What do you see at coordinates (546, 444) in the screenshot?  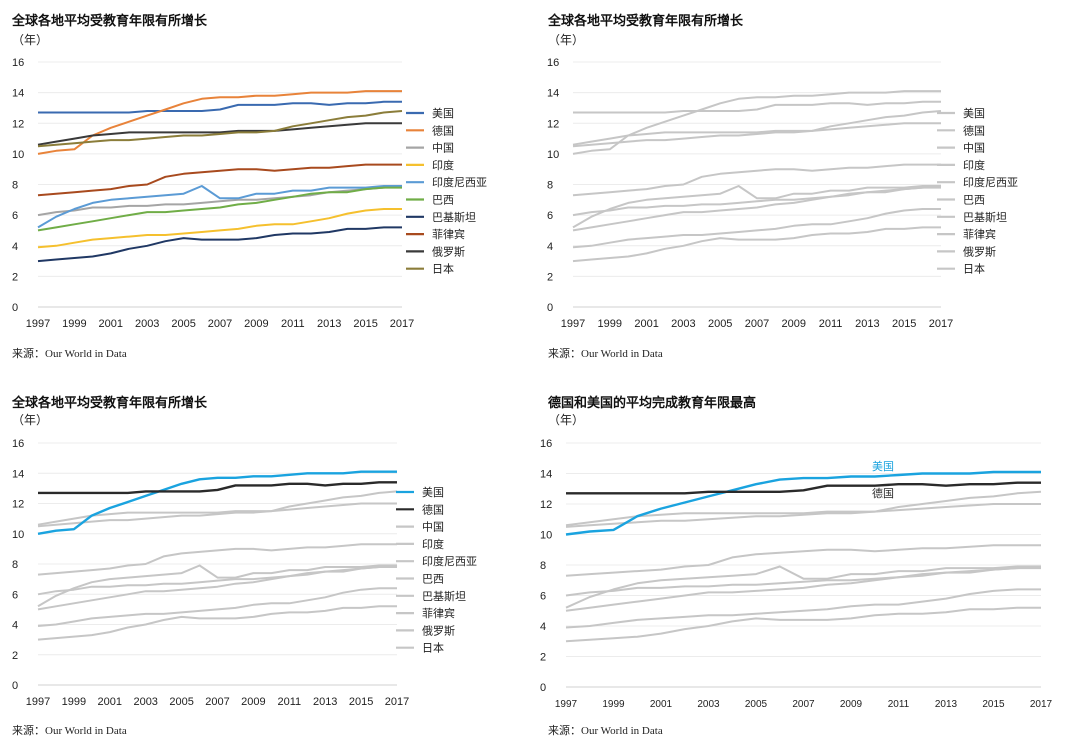 I see `y-tick-label: 16` at bounding box center [546, 444].